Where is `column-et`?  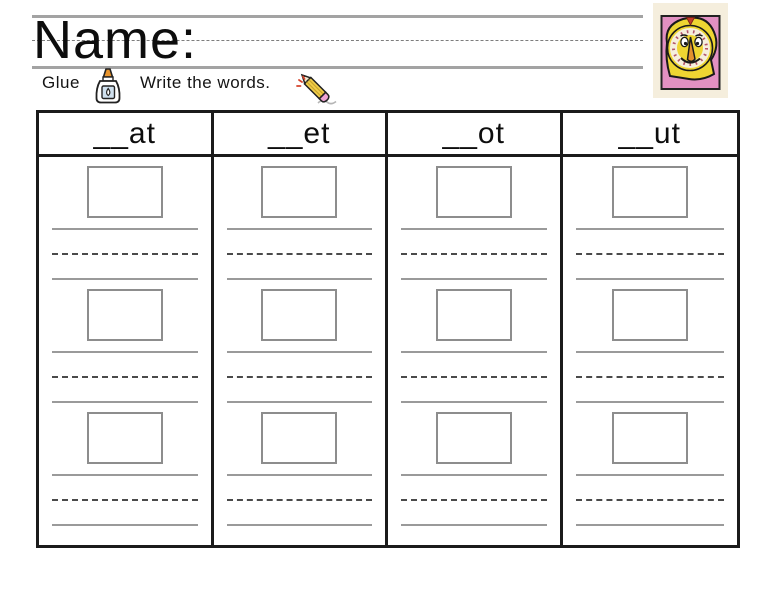 column-et is located at coordinates (301, 351).